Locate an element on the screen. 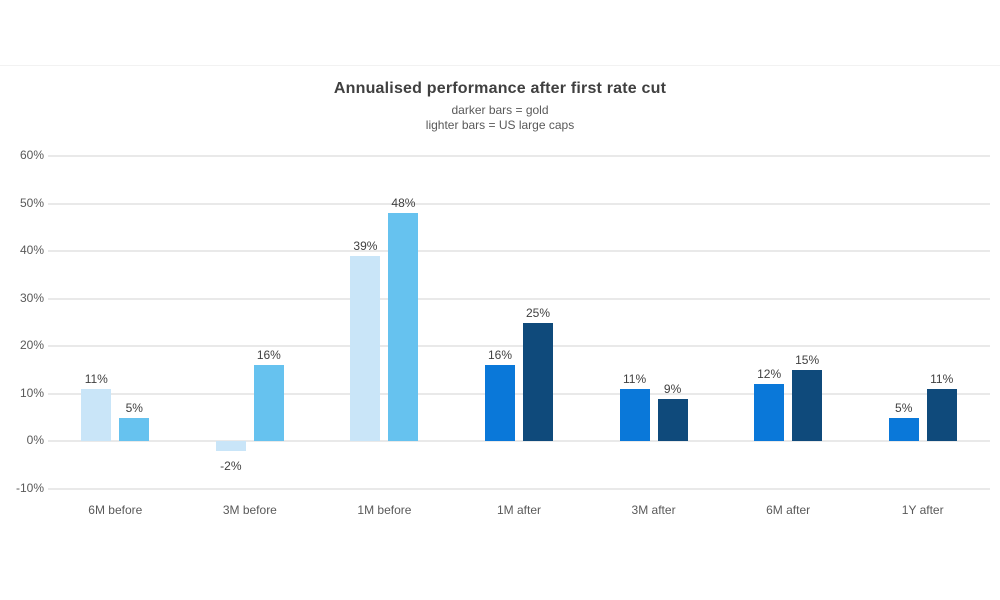 This screenshot has height=600, width=1000. bar-value-label: 15% is located at coordinates (807, 360).